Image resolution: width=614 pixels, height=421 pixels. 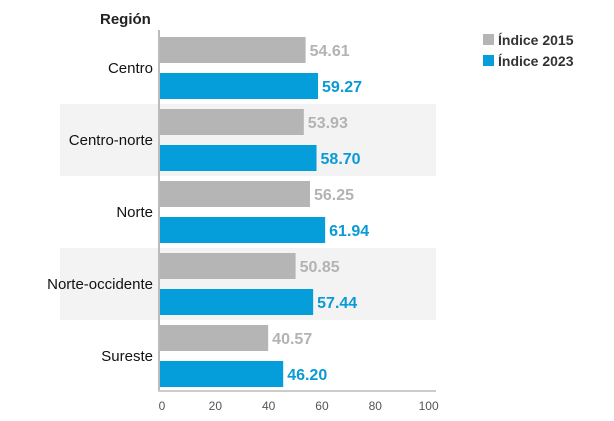 What do you see at coordinates (322, 406) in the screenshot?
I see `x-tick-label: 60` at bounding box center [322, 406].